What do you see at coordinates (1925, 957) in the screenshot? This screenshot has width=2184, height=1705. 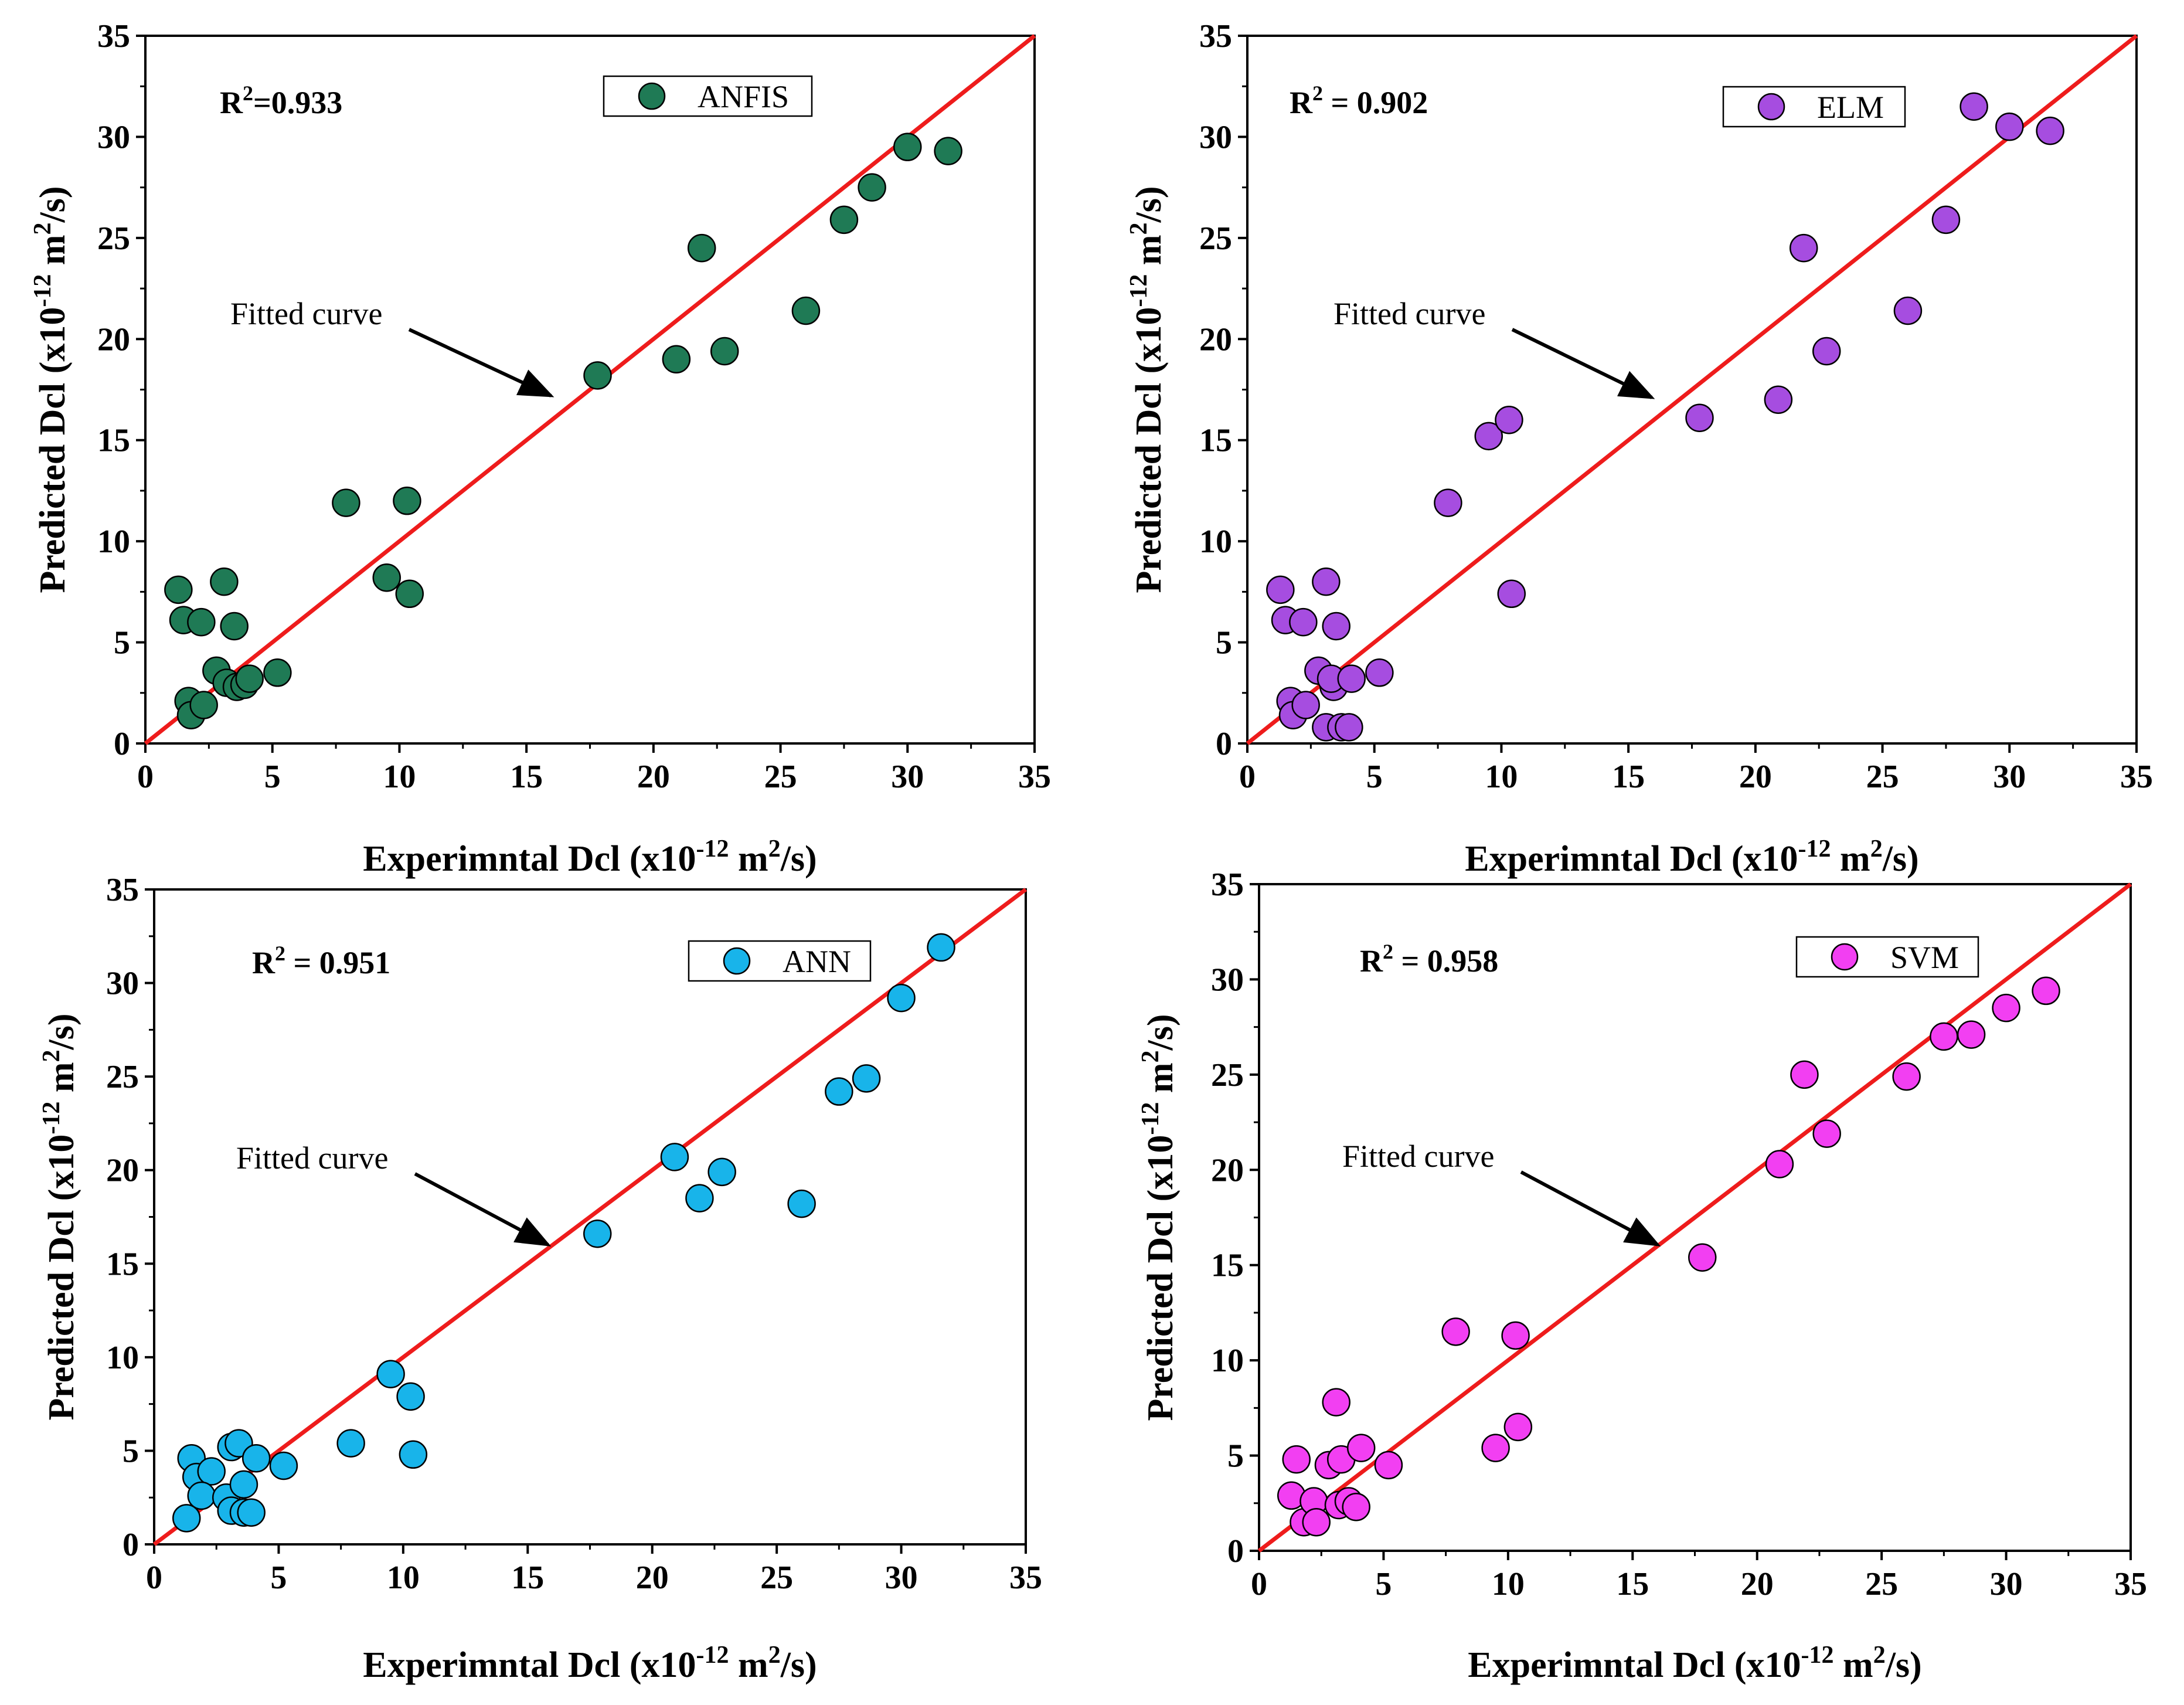 I see `legend-label: SVM` at bounding box center [1925, 957].